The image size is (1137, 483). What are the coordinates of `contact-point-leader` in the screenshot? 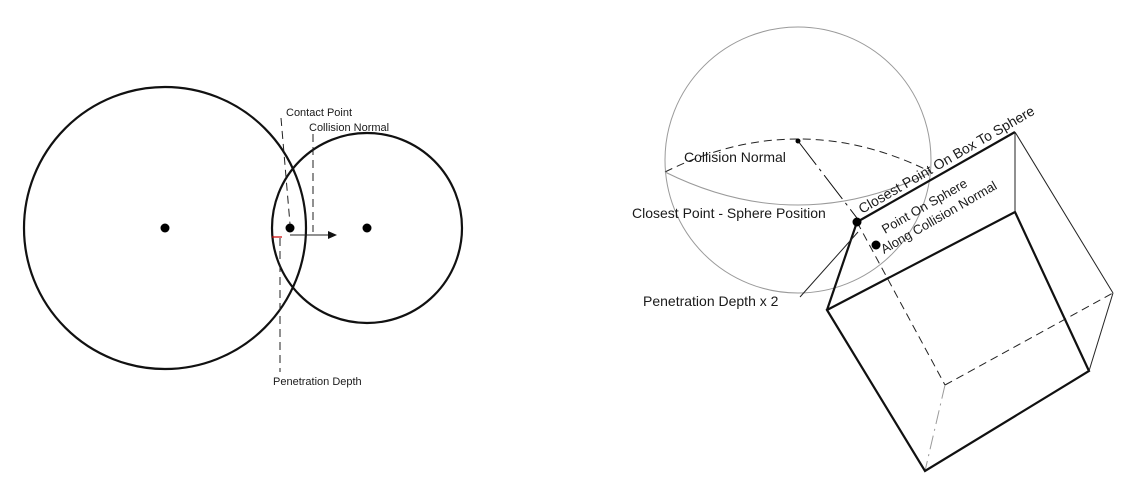 It's located at (285, 171).